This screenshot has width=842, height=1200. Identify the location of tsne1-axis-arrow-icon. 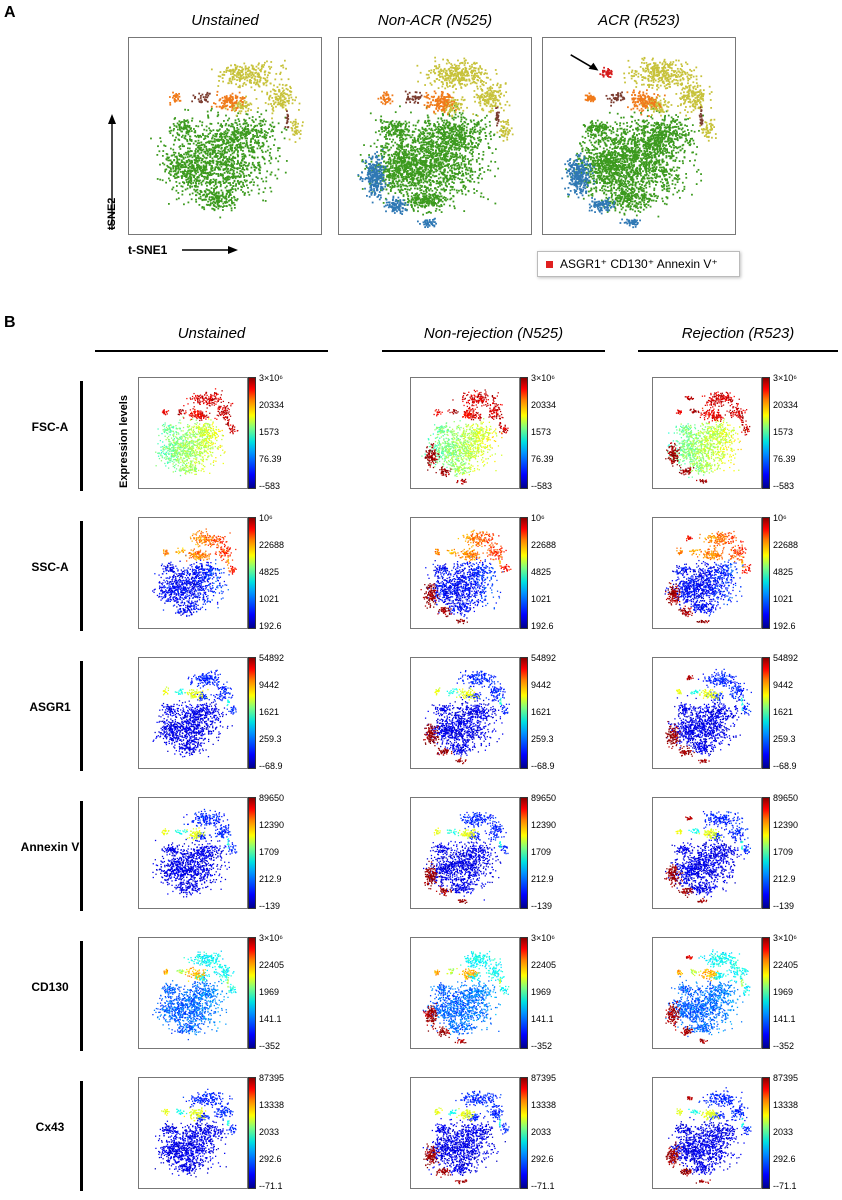
(210, 250).